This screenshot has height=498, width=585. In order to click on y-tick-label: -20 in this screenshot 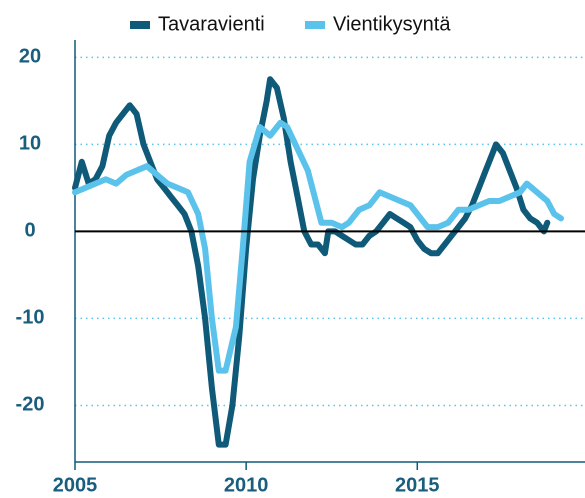, I will do `click(30, 405)`.